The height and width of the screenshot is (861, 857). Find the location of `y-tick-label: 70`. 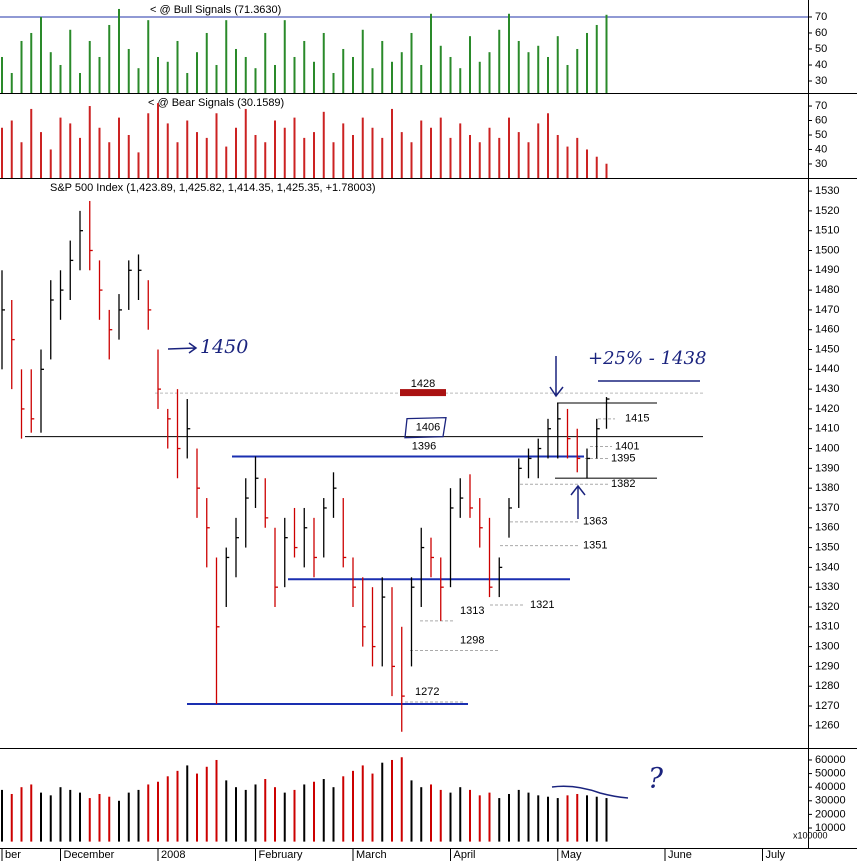

y-tick-label: 70 is located at coordinates (821, 106).